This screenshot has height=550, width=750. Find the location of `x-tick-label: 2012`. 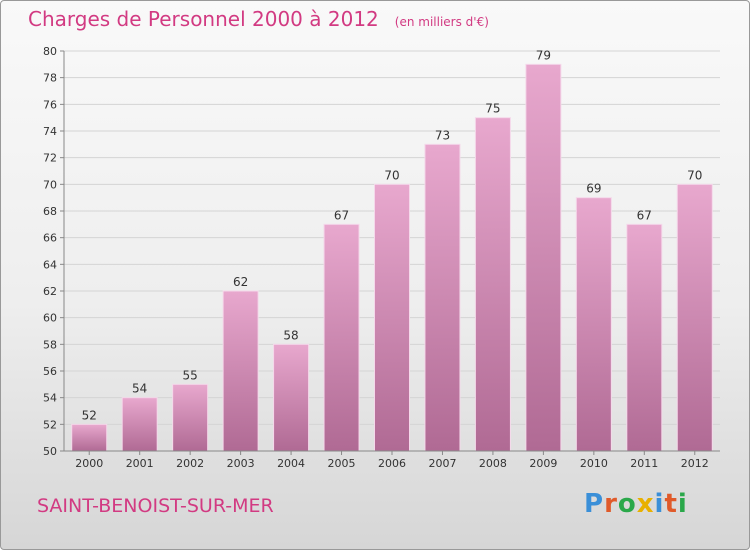

x-tick-label: 2012 is located at coordinates (695, 463).